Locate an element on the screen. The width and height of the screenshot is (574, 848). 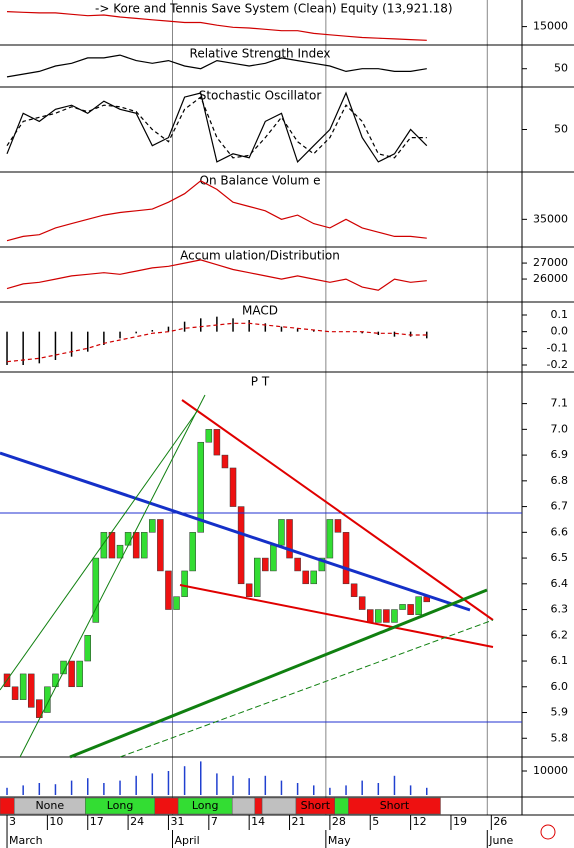
y-tick-label: -0.2 is located at coordinates (557, 364).